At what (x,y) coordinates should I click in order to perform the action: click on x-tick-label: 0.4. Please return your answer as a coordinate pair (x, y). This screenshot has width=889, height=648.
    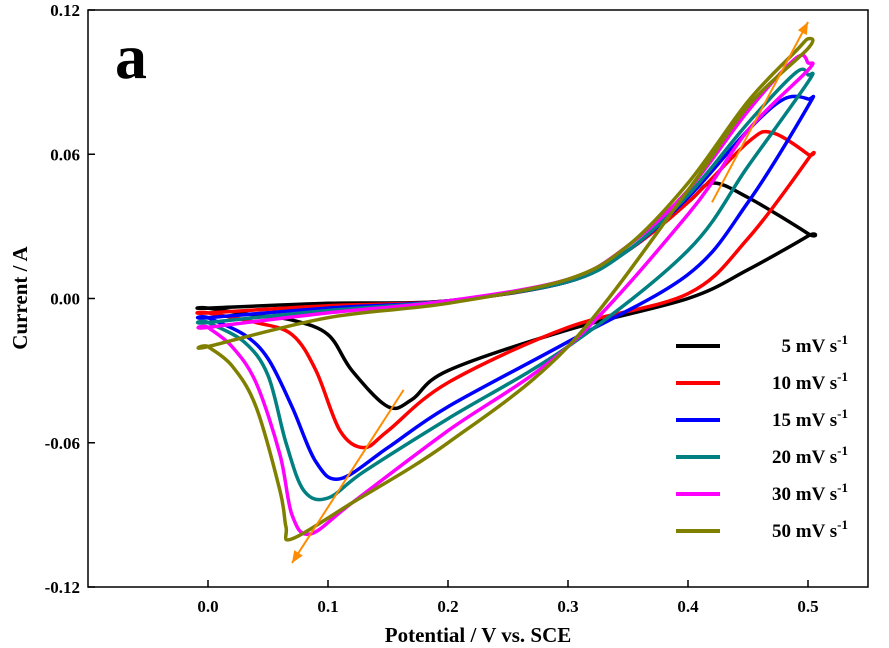
    Looking at the image, I should click on (688, 606).